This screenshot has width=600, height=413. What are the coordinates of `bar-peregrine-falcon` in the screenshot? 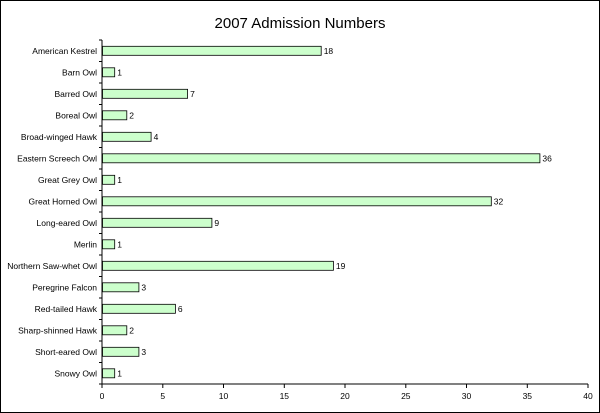 It's located at (121, 287).